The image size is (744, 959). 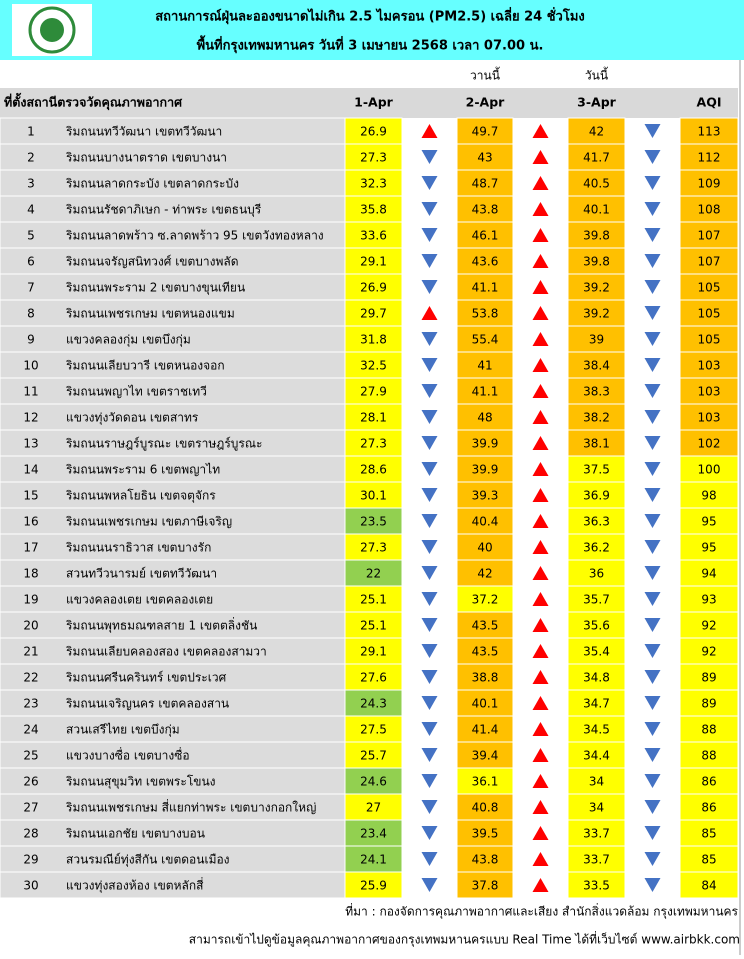 I want to click on station-name: ริมถนนเอกชัย เขตบางบอน, so click(x=134, y=834).